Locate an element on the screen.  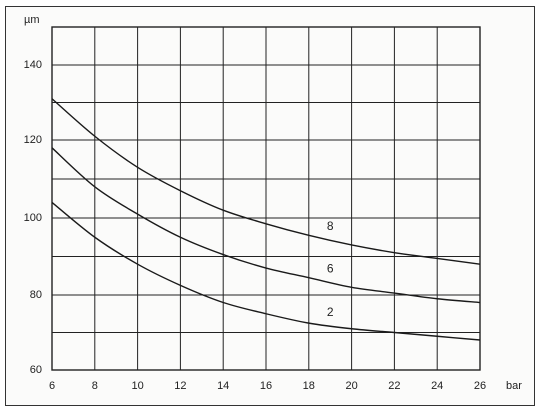
x-tick-label: 20 is located at coordinates (351, 386).